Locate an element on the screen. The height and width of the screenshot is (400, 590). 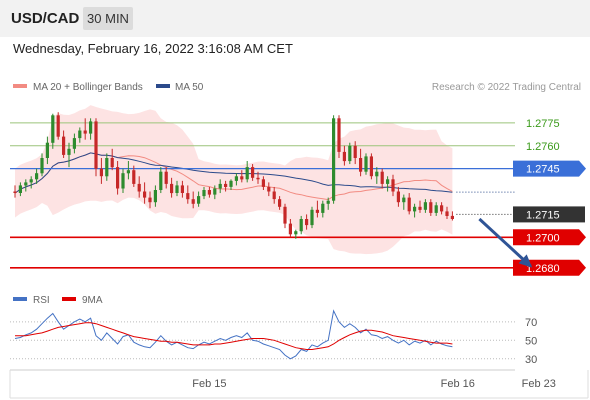
rsi-tick-label: 50 is located at coordinates (531, 341).